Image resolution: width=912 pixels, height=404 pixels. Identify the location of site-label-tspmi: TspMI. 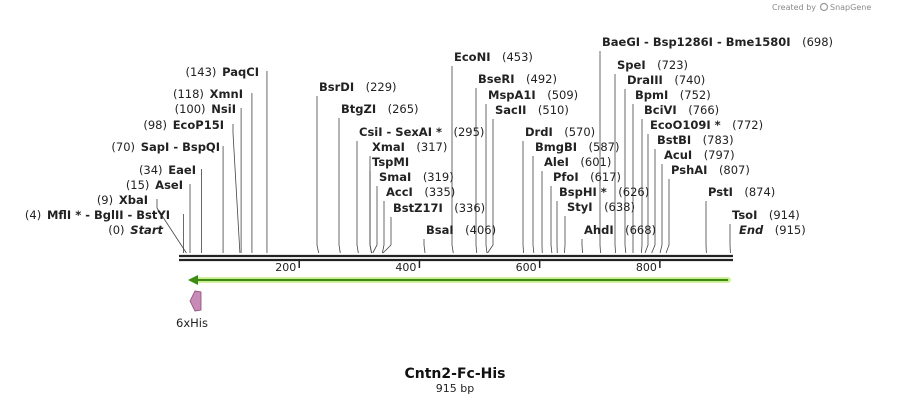
(390, 162).